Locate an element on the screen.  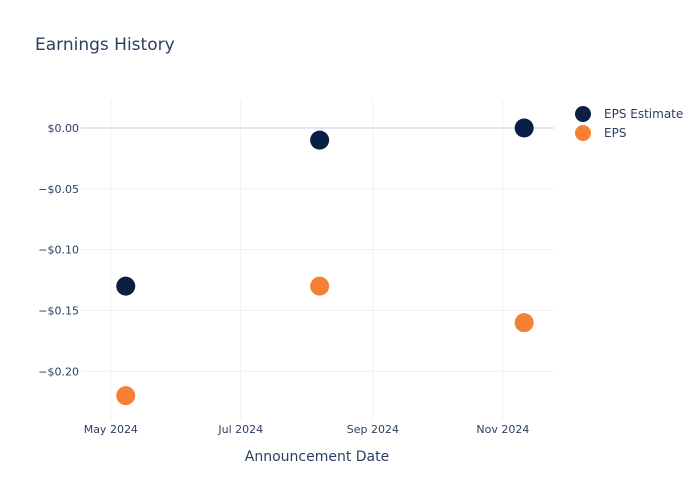
legend-label: EPS Estimate is located at coordinates (643, 114).